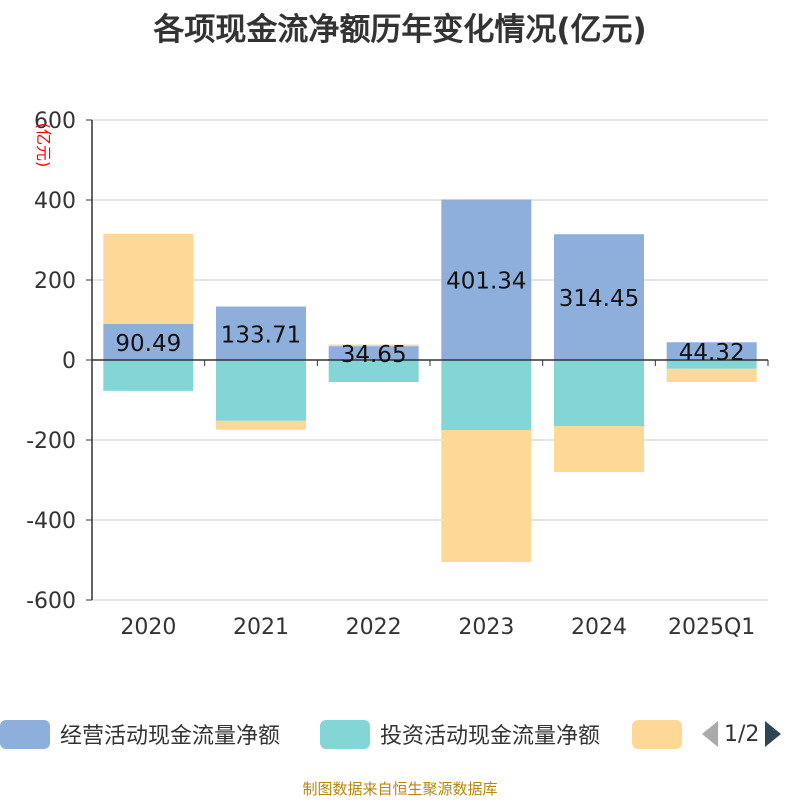 The height and width of the screenshot is (800, 800). I want to click on y-tick-label: 400, so click(55, 201).